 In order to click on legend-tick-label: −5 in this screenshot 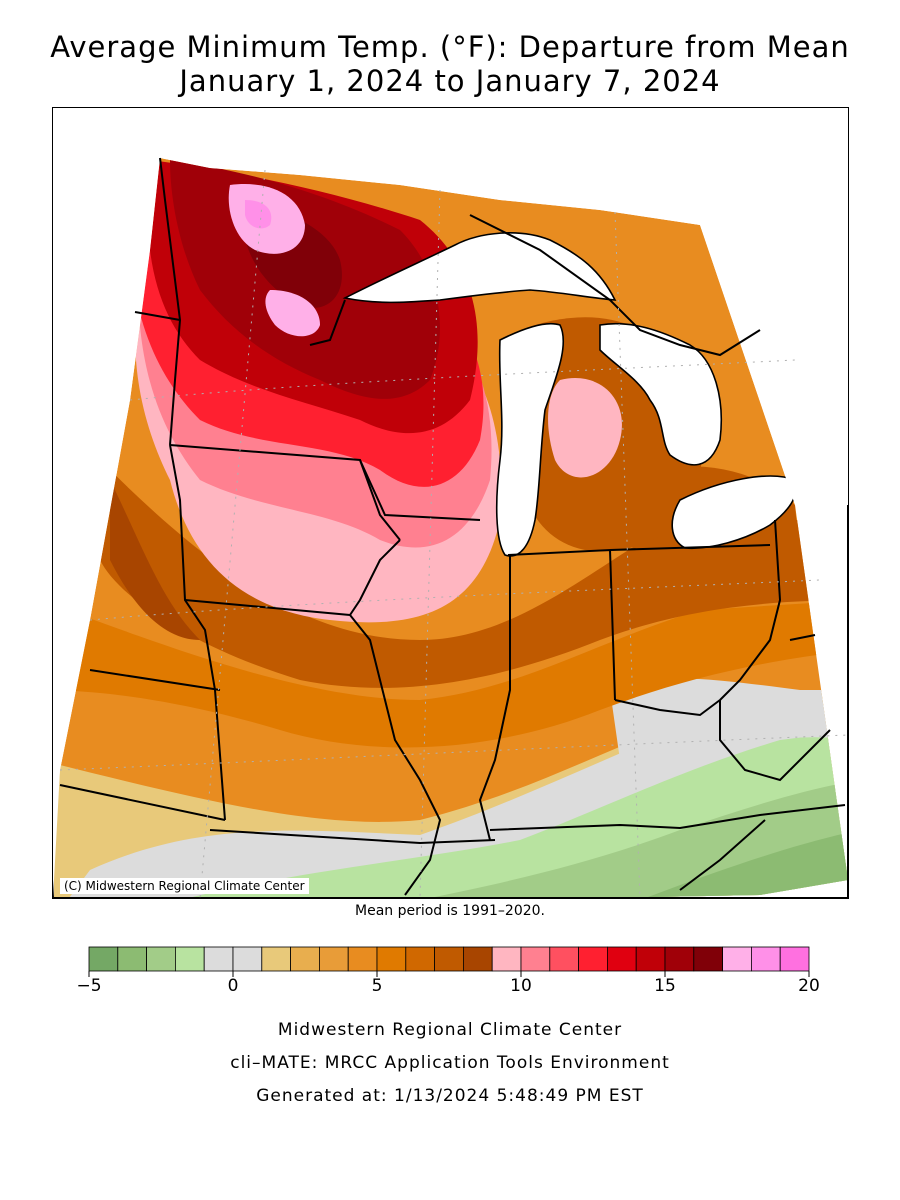, I will do `click(89, 986)`.